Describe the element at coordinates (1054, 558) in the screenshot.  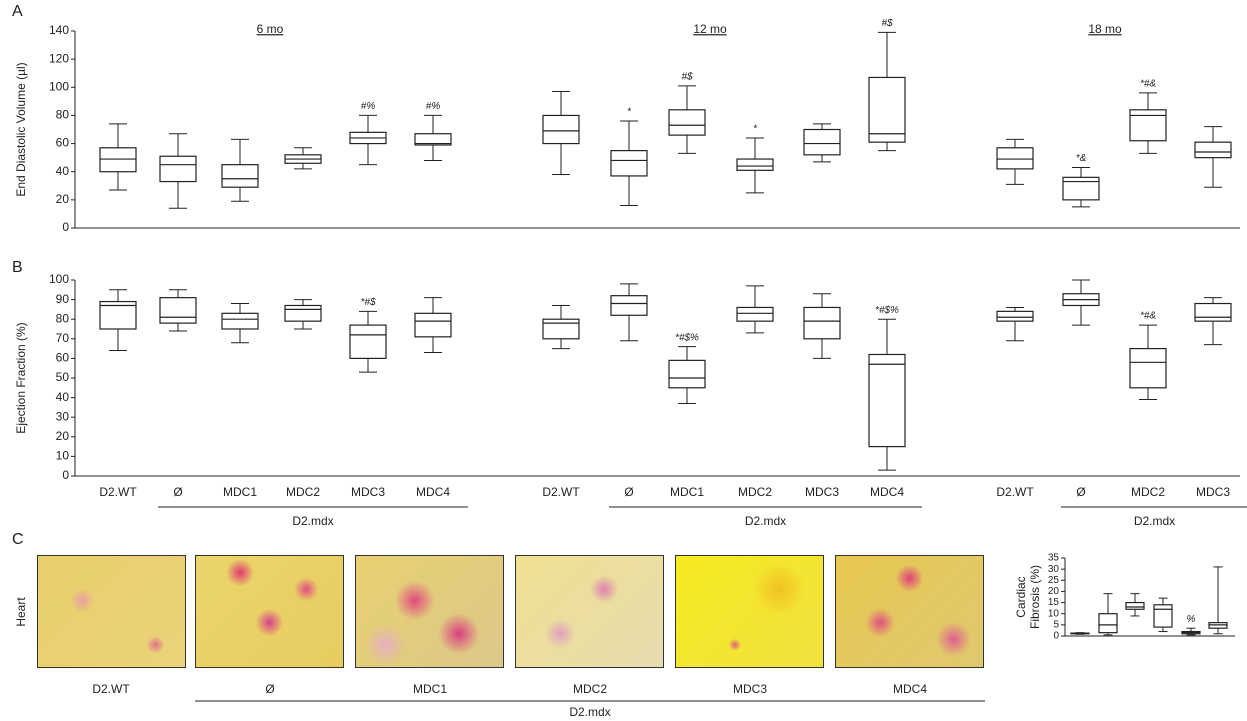
I see `y-tick-label: 35` at that location.